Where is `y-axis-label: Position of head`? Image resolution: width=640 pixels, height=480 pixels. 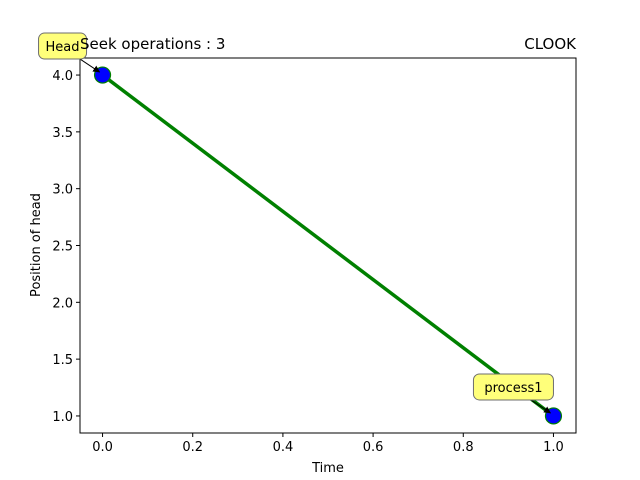 y-axis-label: Position of head is located at coordinates (36, 245).